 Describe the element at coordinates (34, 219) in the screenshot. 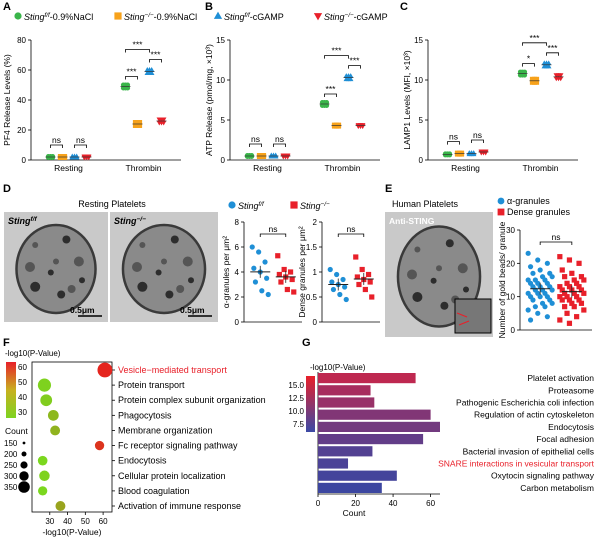

I see `micrograph-genotype: f/f` at that location.